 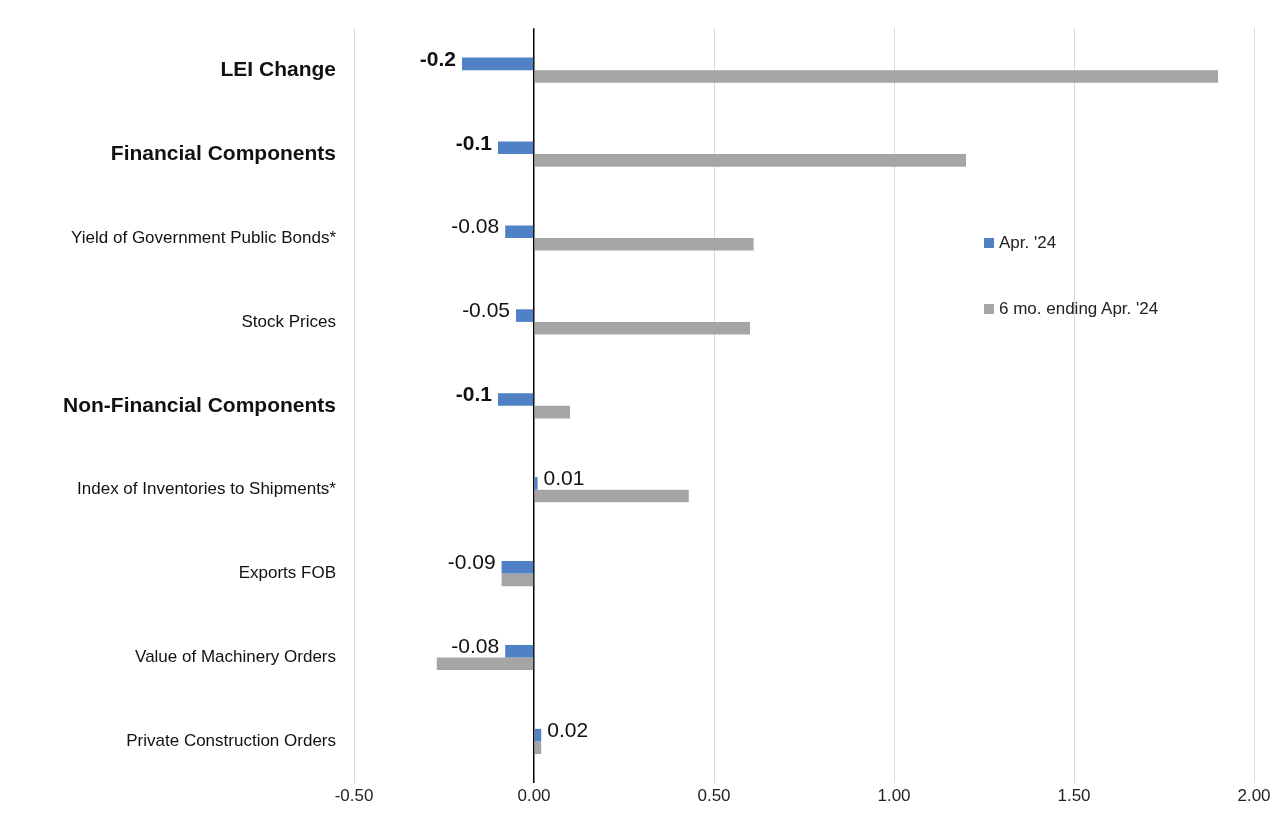 I want to click on legend-label: Apr. '24, so click(x=1028, y=243).